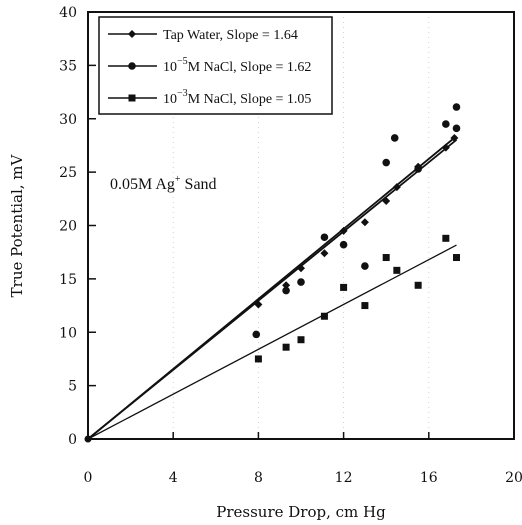 The height and width of the screenshot is (525, 522). Describe the element at coordinates (88, 478) in the screenshot. I see `x-tick-label: 0` at that location.